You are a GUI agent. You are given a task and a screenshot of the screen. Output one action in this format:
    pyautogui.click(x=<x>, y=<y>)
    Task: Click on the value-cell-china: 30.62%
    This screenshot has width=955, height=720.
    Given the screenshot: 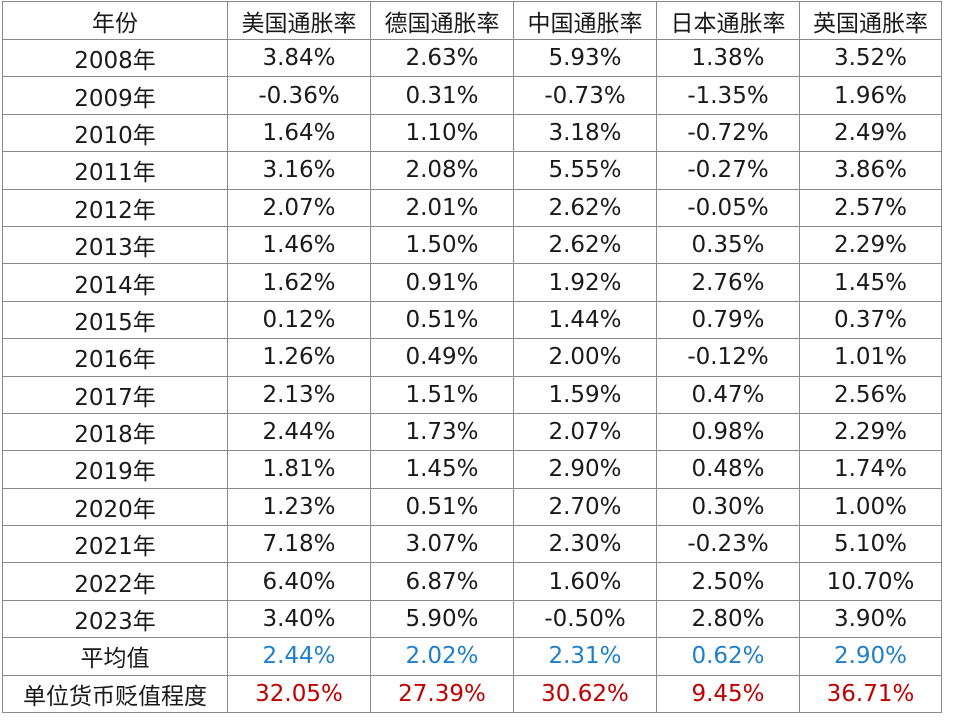 What is the action you would take?
    pyautogui.click(x=585, y=694)
    